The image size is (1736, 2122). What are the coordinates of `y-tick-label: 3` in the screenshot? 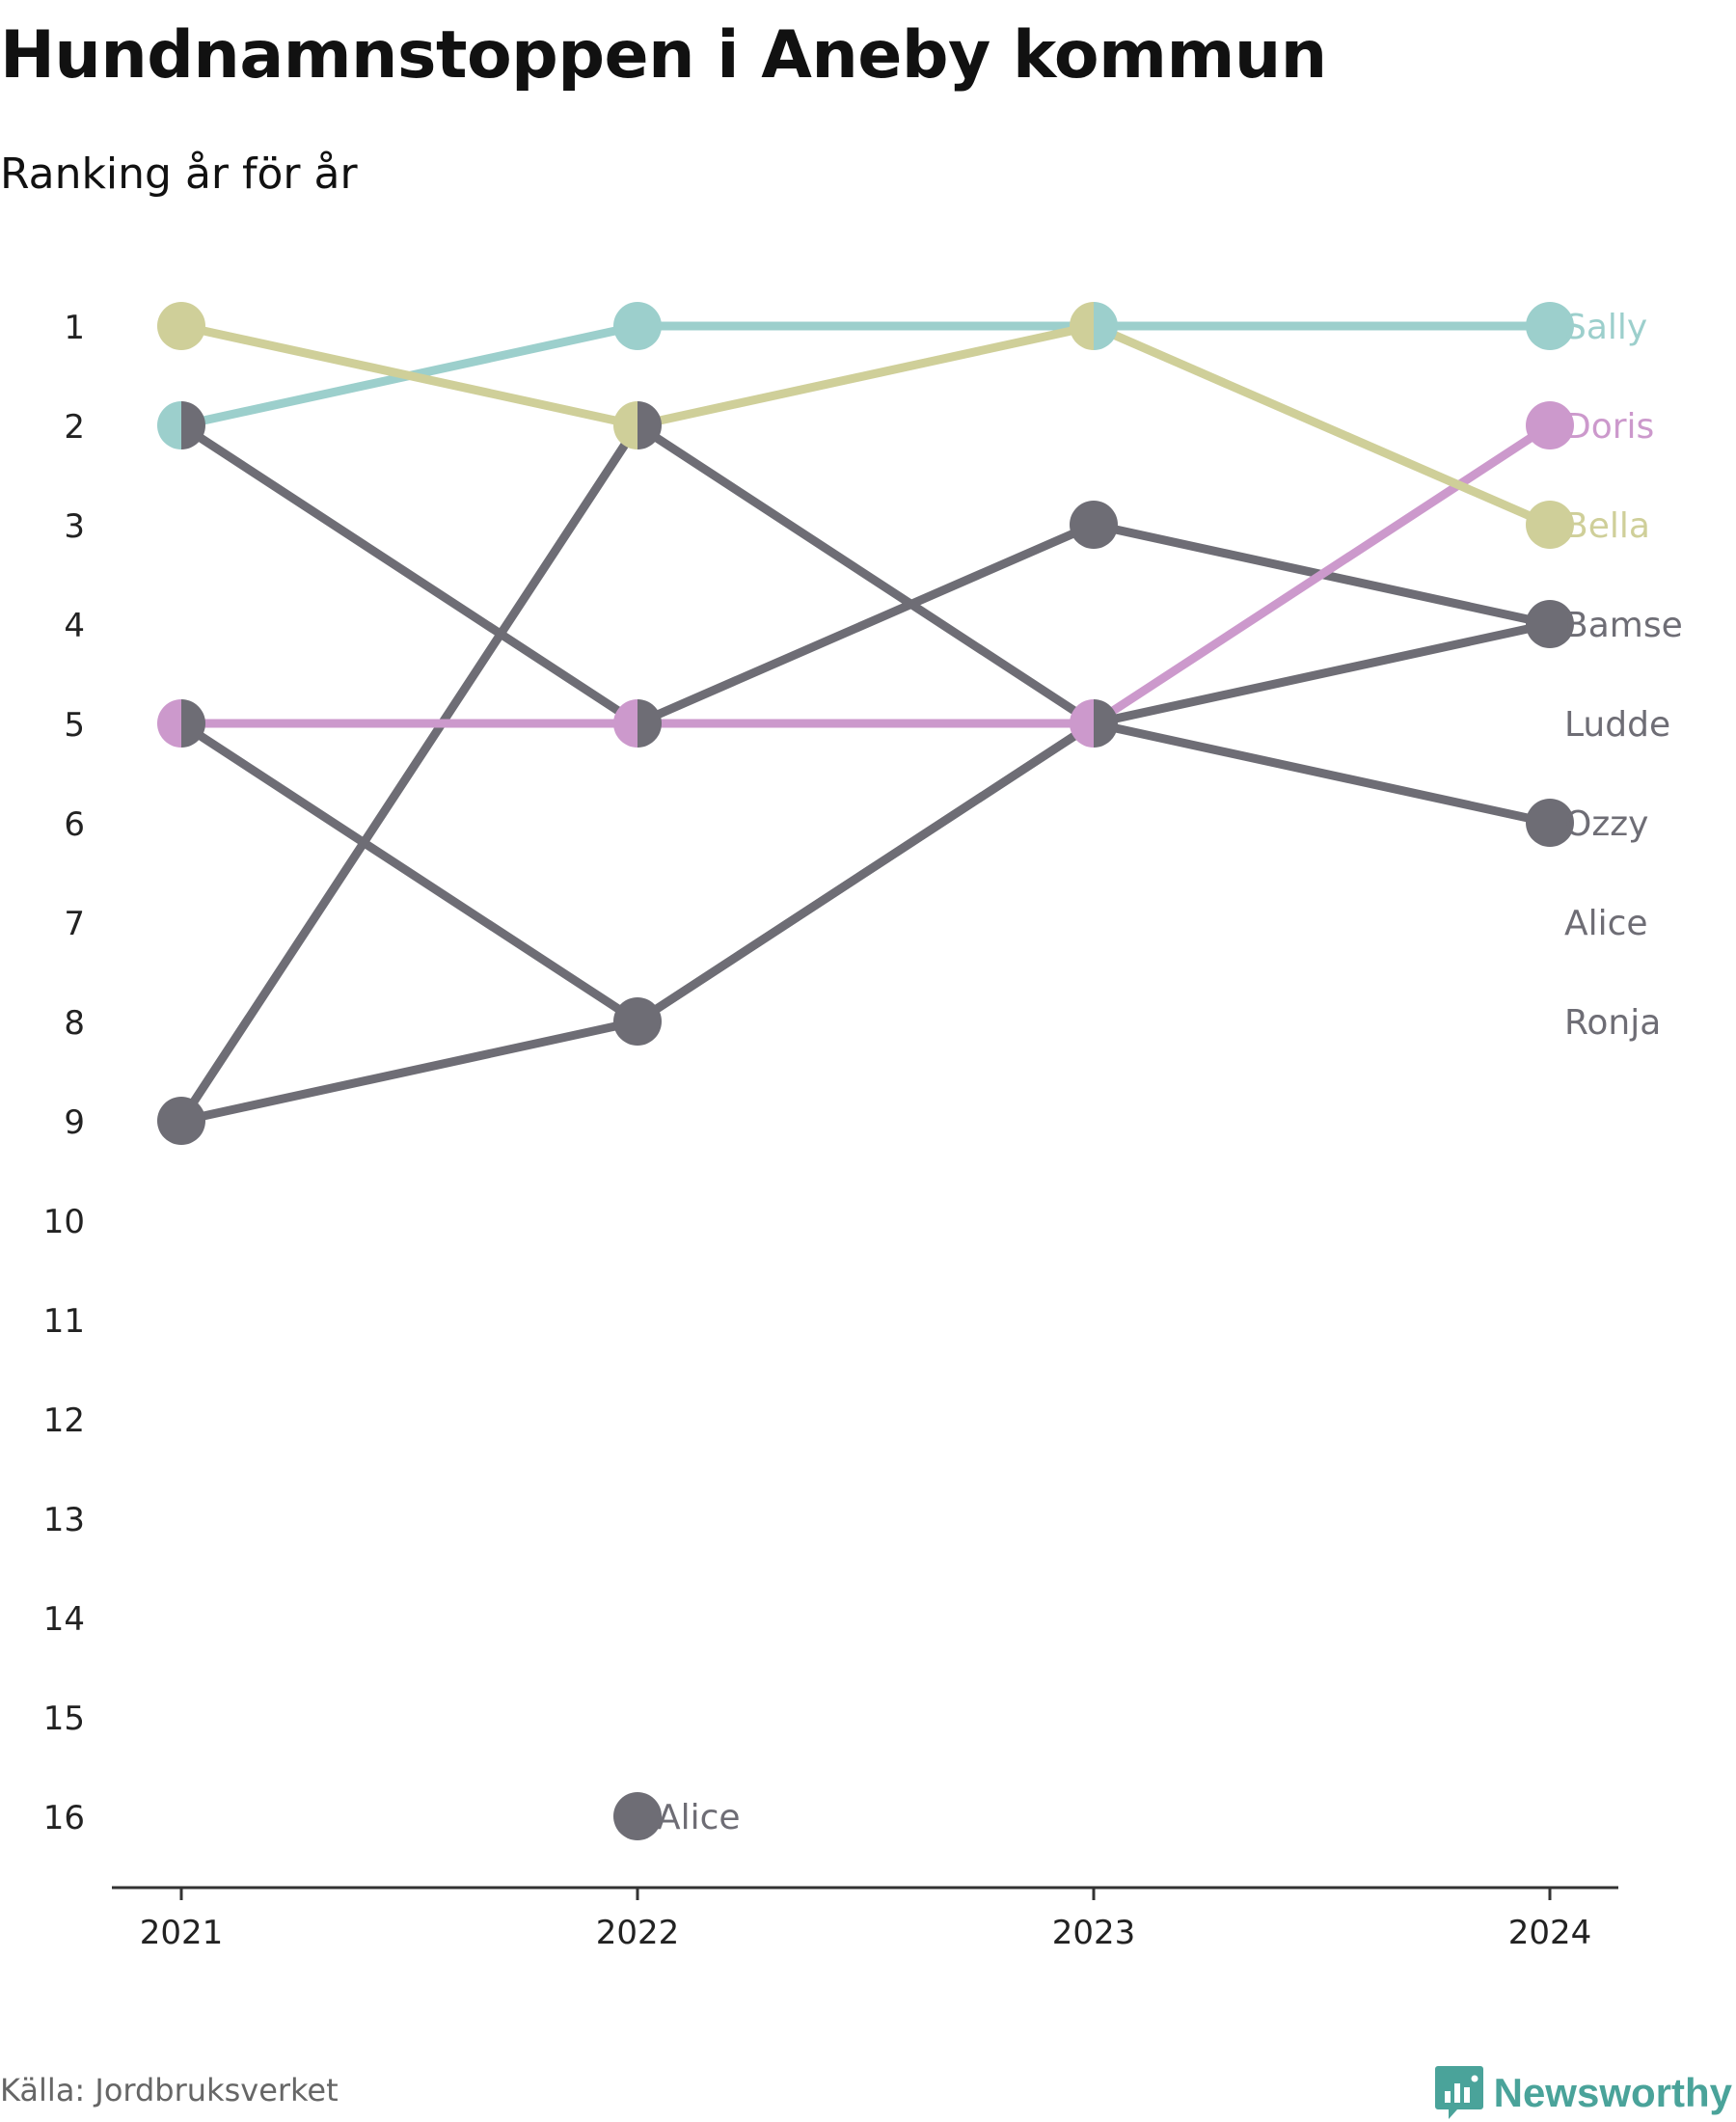 It's located at (74, 527).